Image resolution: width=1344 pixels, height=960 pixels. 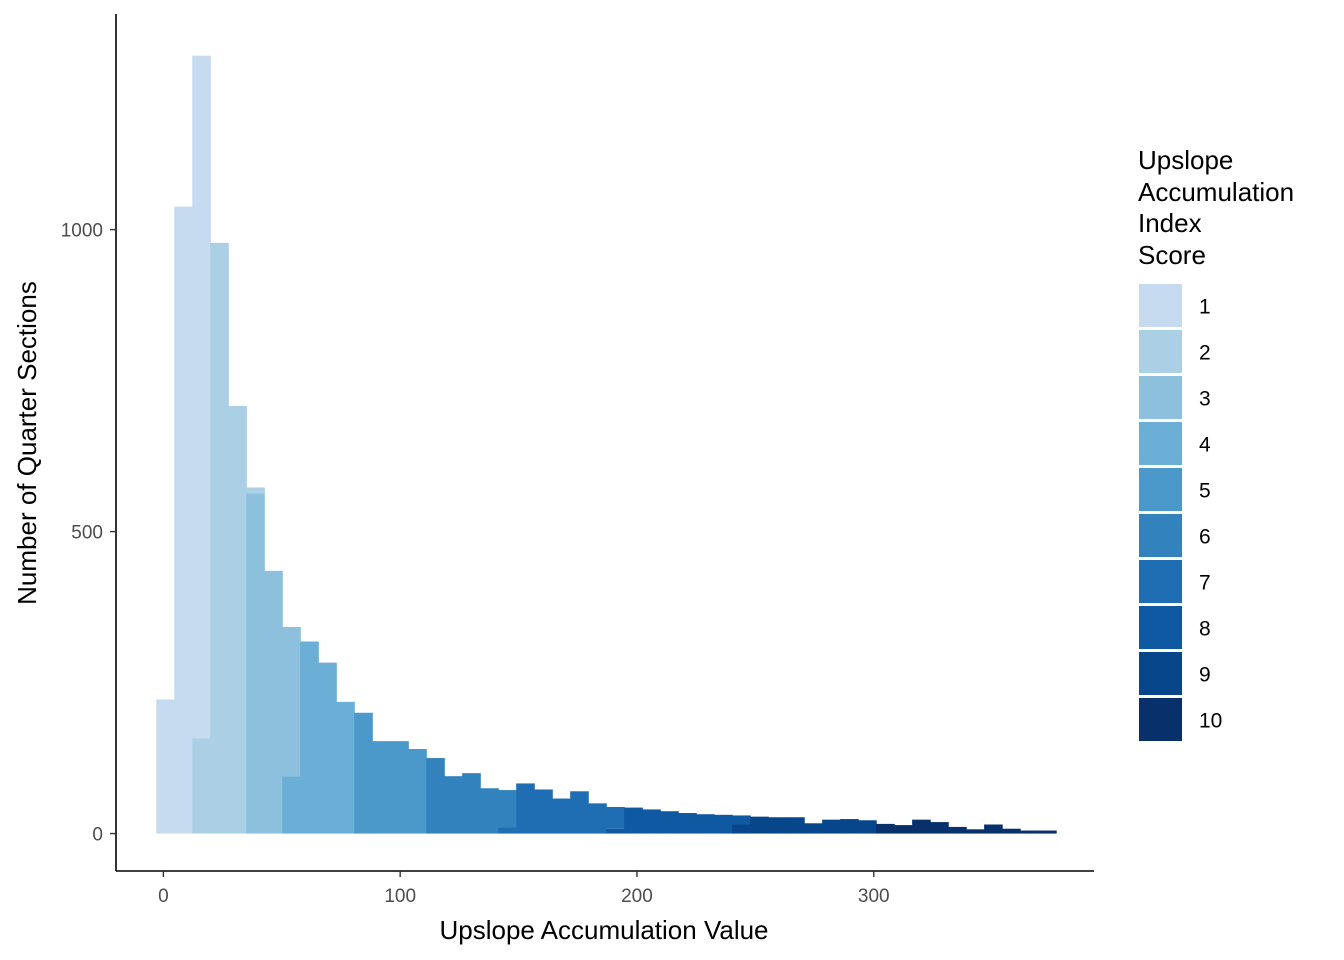 I want to click on legend-label-3: 3, so click(x=1205, y=399).